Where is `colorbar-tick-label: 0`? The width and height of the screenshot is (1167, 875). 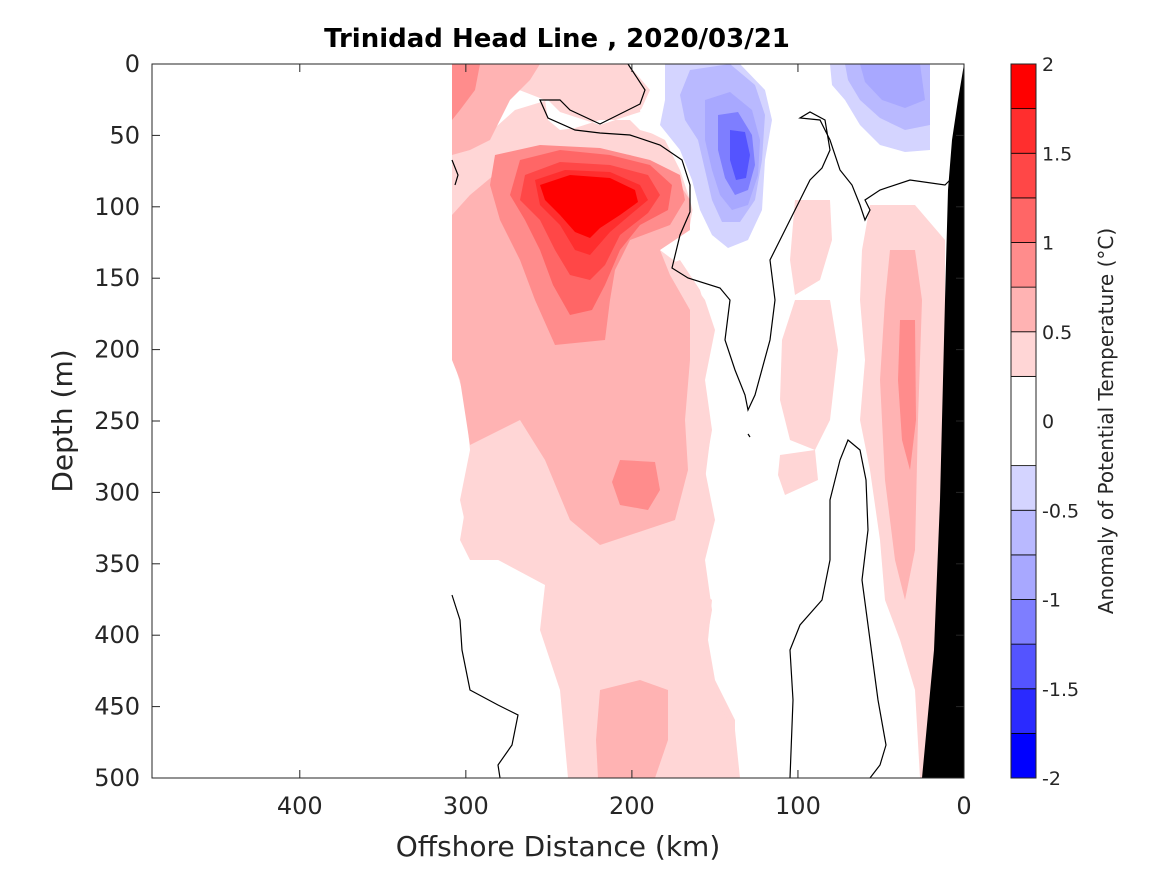
colorbar-tick-label: 0 is located at coordinates (1048, 422).